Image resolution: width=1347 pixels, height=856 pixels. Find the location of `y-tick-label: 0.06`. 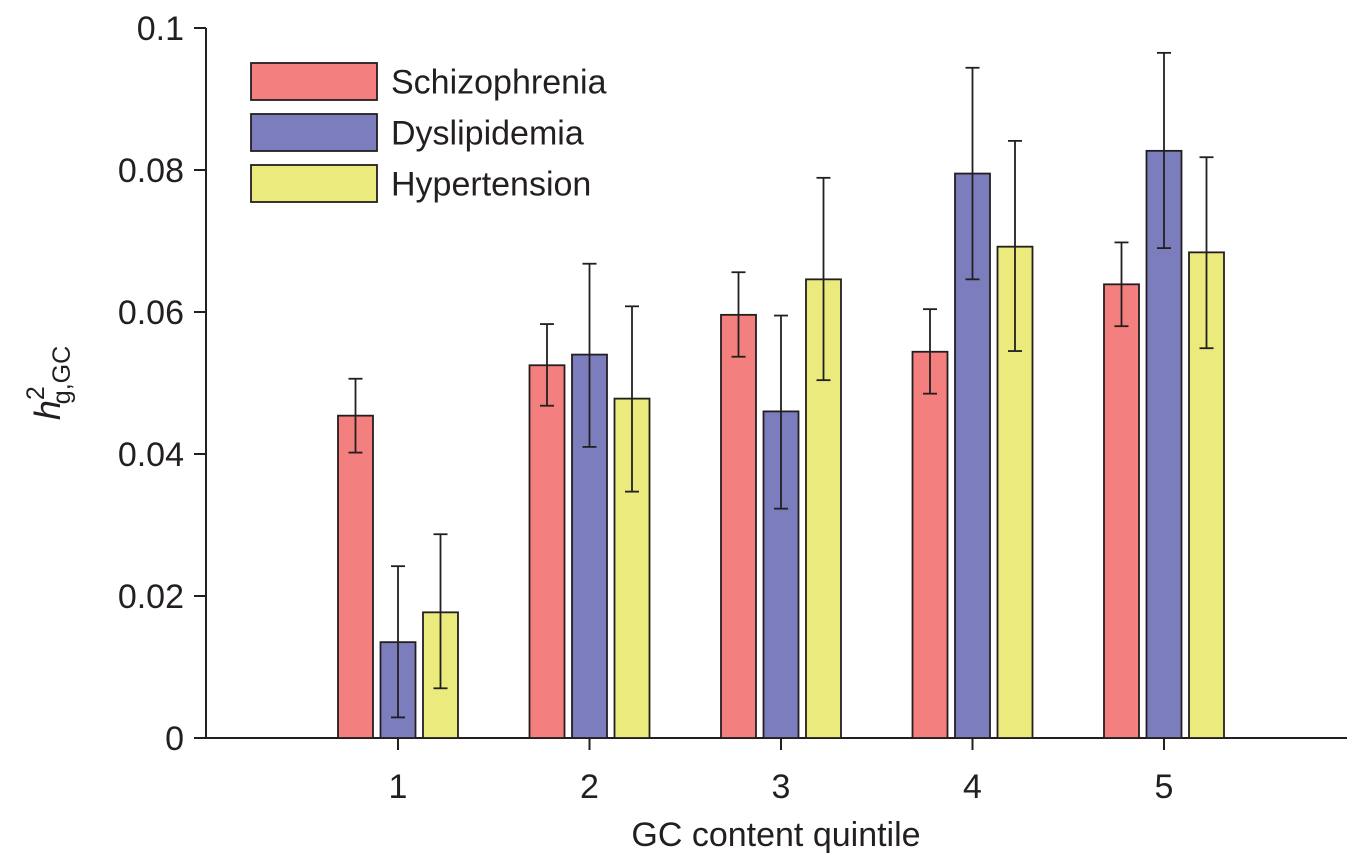

y-tick-label: 0.06 is located at coordinates (151, 313).